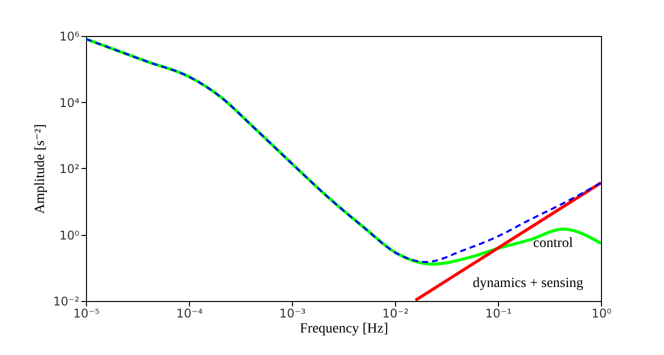 This screenshot has width=664, height=355. I want to click on x-tick-label: 10⁰, so click(601, 313).